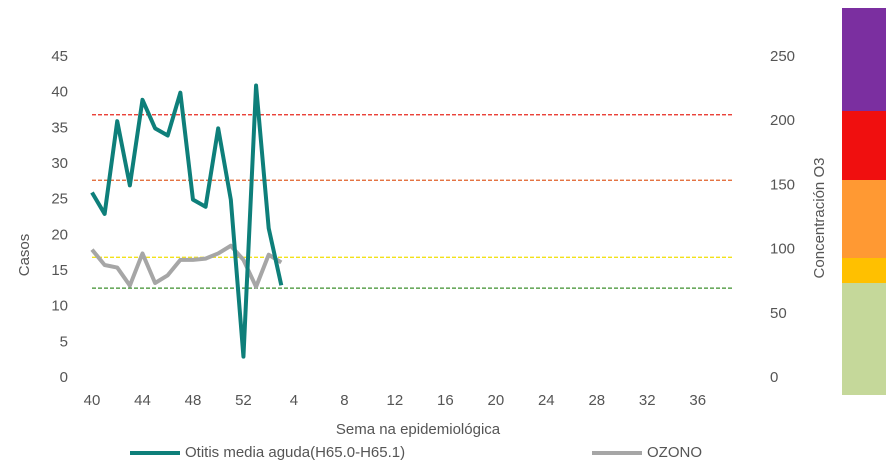  Describe the element at coordinates (59, 306) in the screenshot. I see `y-tick-label: 10` at that location.